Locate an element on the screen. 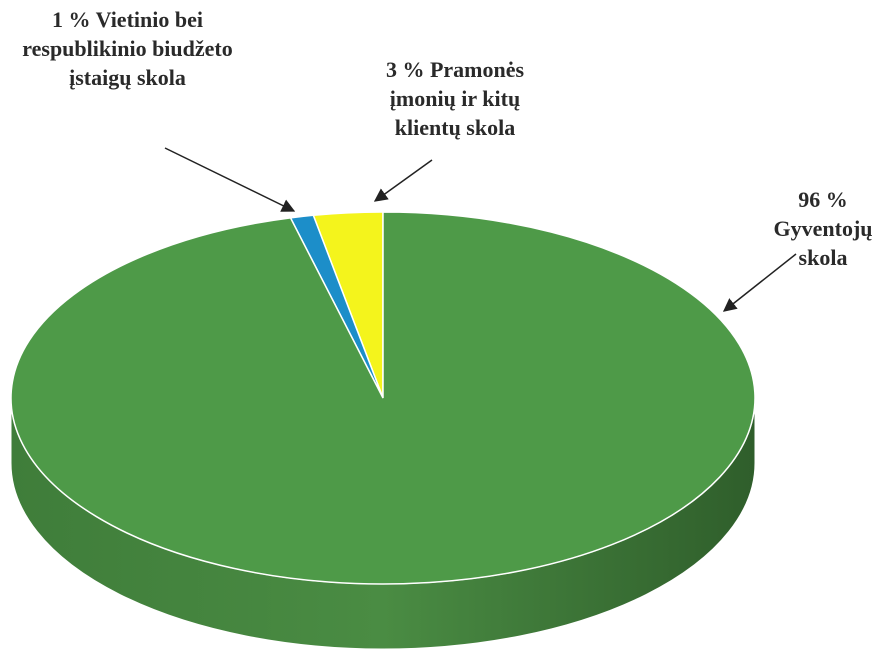 The height and width of the screenshot is (656, 893). category-label: Gyventojų skola is located at coordinates (823, 243).